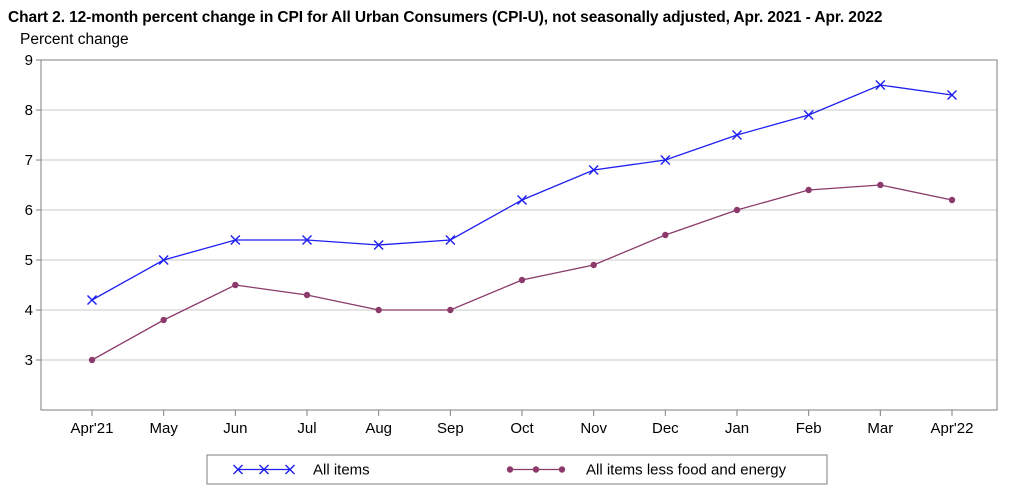 The image size is (1024, 501). I want to click on x-tick-label: Dec, so click(665, 428).